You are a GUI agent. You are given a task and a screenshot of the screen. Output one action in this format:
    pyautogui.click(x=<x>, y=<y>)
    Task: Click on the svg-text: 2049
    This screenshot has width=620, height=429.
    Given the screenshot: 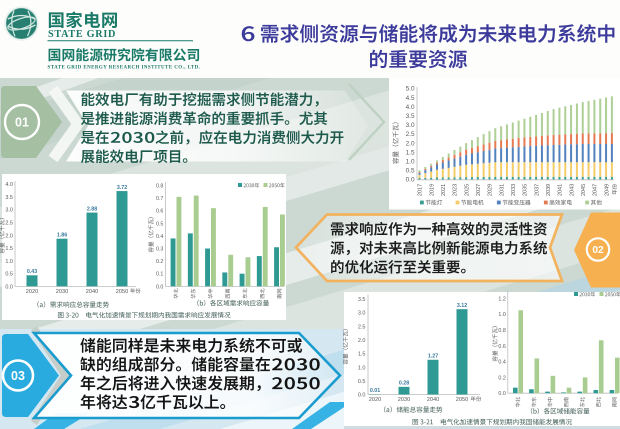 What is the action you would take?
    pyautogui.click(x=607, y=190)
    